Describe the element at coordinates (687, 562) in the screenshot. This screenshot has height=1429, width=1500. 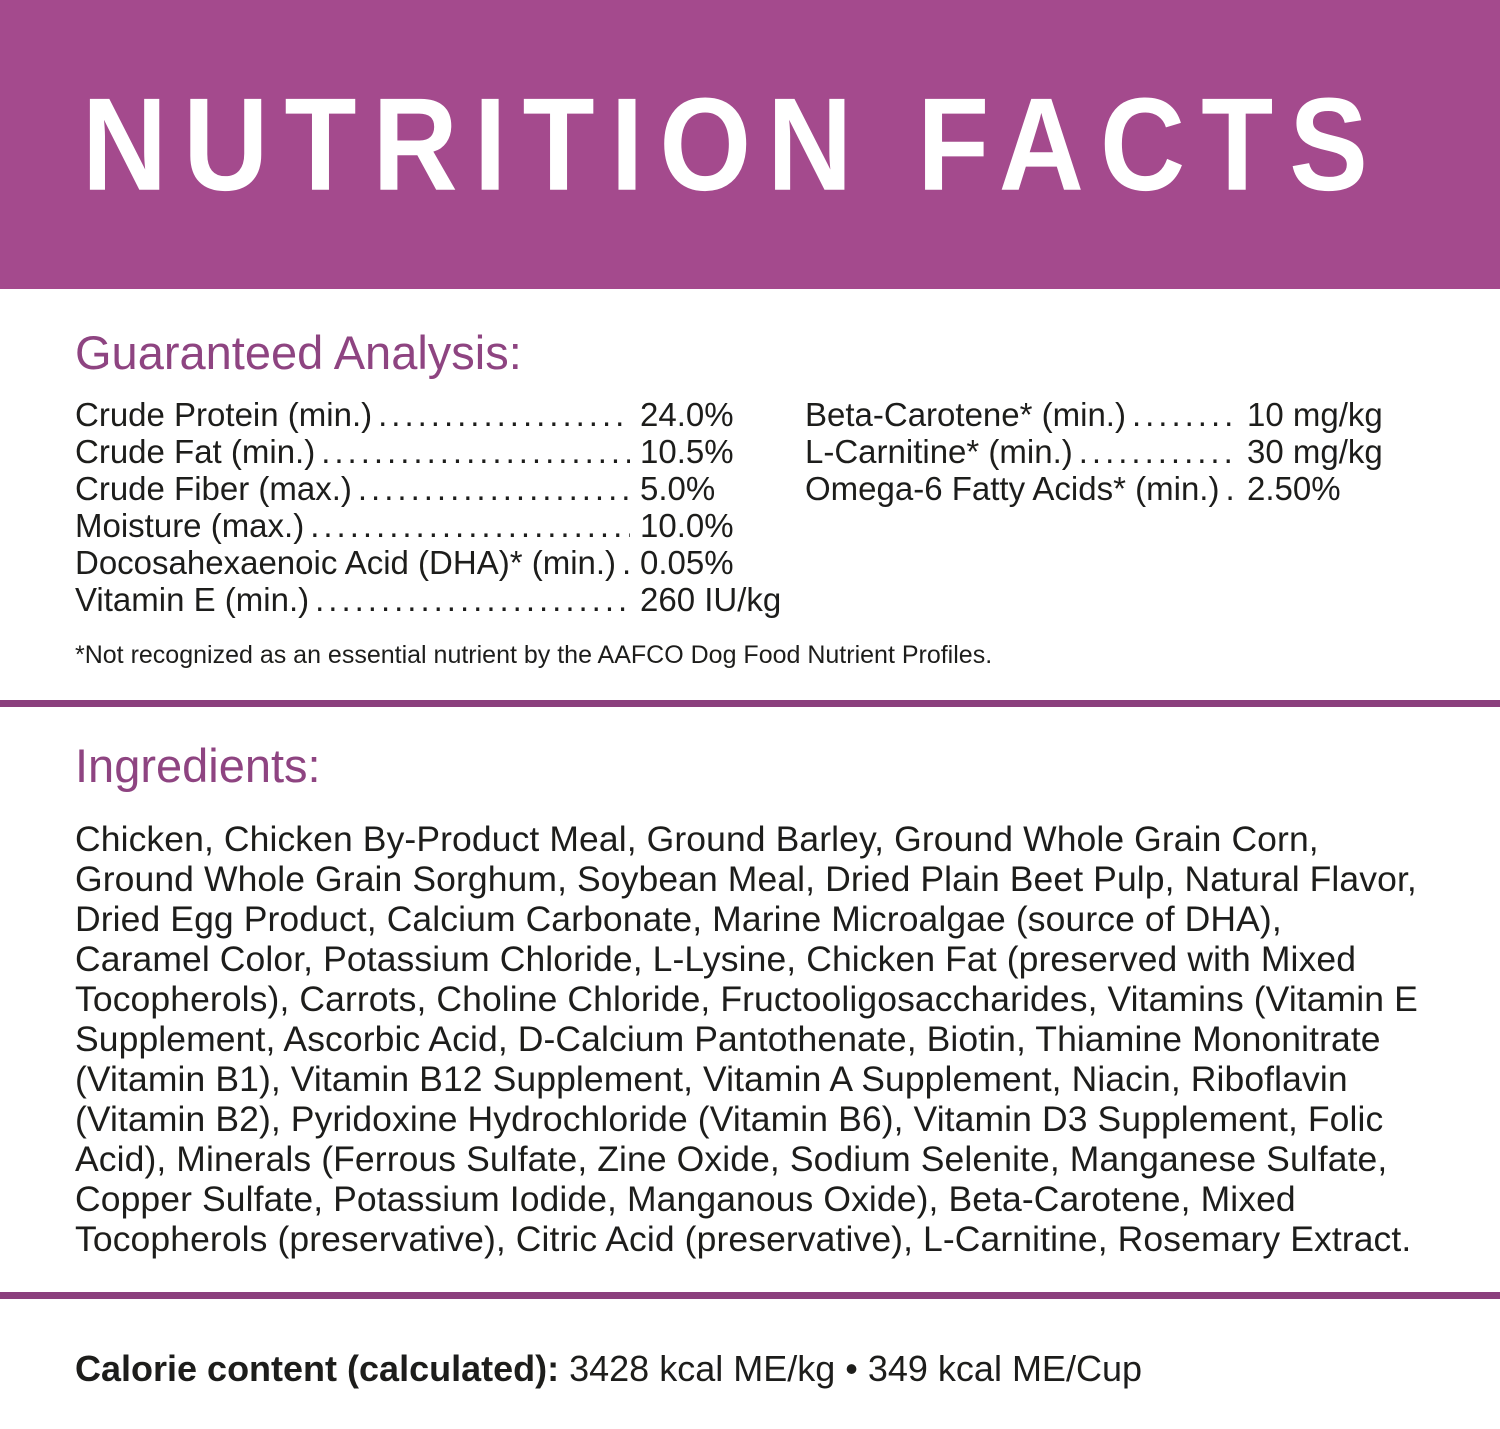
I see `analysis-value: 0.05%` at that location.